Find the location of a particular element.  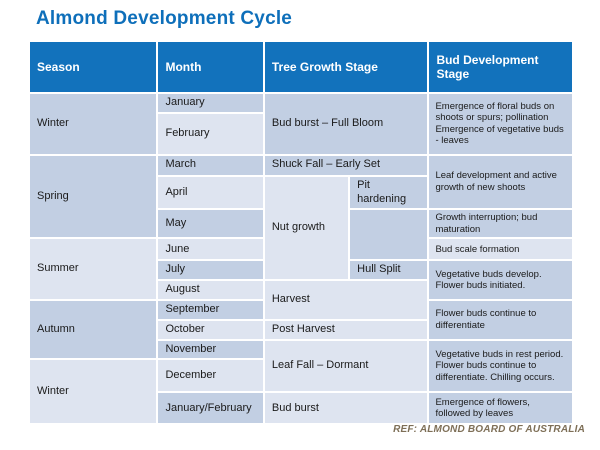

row-february: February is located at coordinates (301, 133).